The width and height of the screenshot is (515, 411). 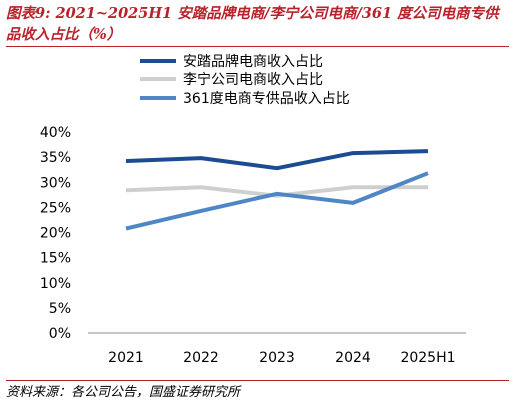 I want to click on y-tick-label: 20%, so click(x=55, y=234).